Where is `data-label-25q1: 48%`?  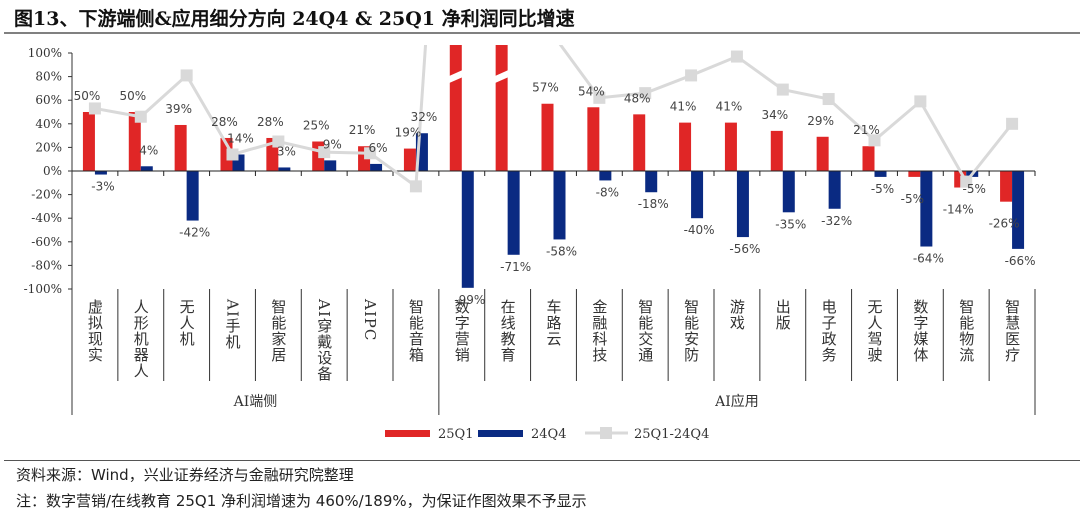
data-label-25q1: 48% is located at coordinates (637, 98).